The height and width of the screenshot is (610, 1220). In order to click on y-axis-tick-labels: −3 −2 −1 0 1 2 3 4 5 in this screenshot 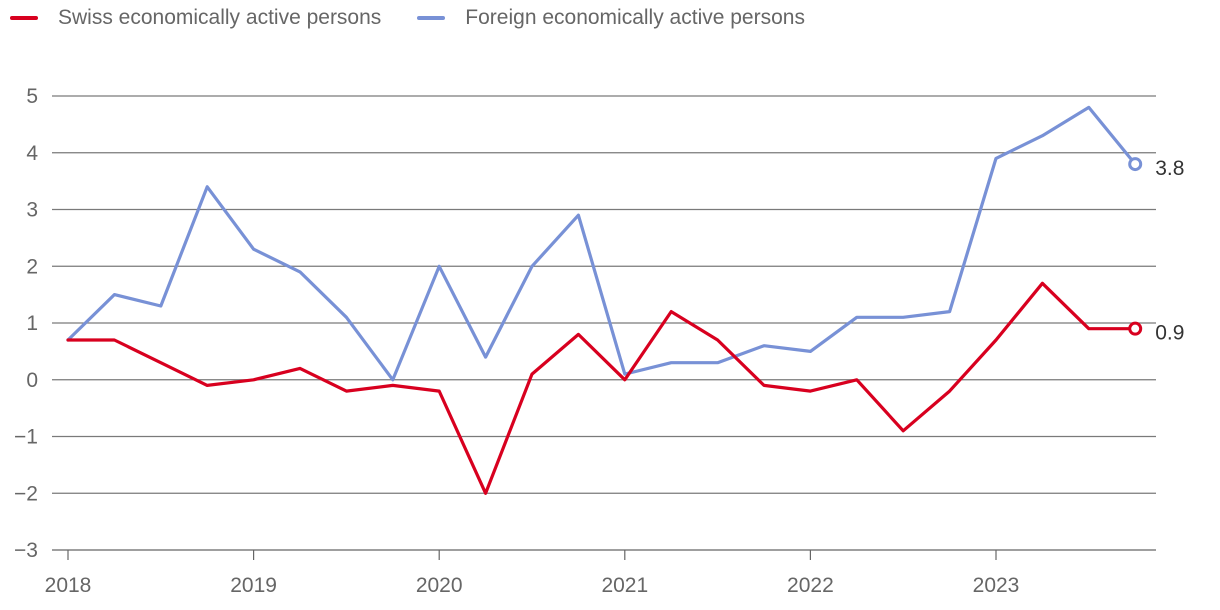, I will do `click(26, 323)`.